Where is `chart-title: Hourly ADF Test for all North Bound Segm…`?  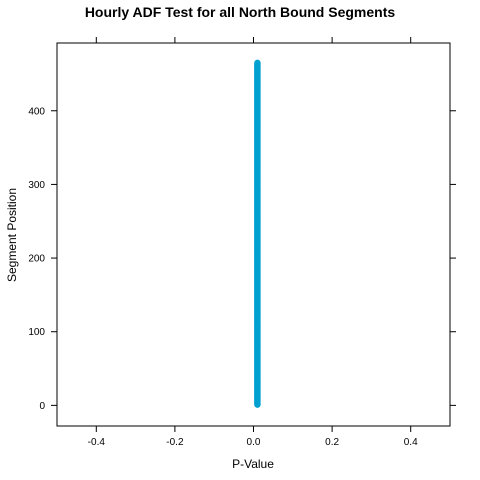 chart-title: Hourly ADF Test for all North Bound Segm… is located at coordinates (240, 12).